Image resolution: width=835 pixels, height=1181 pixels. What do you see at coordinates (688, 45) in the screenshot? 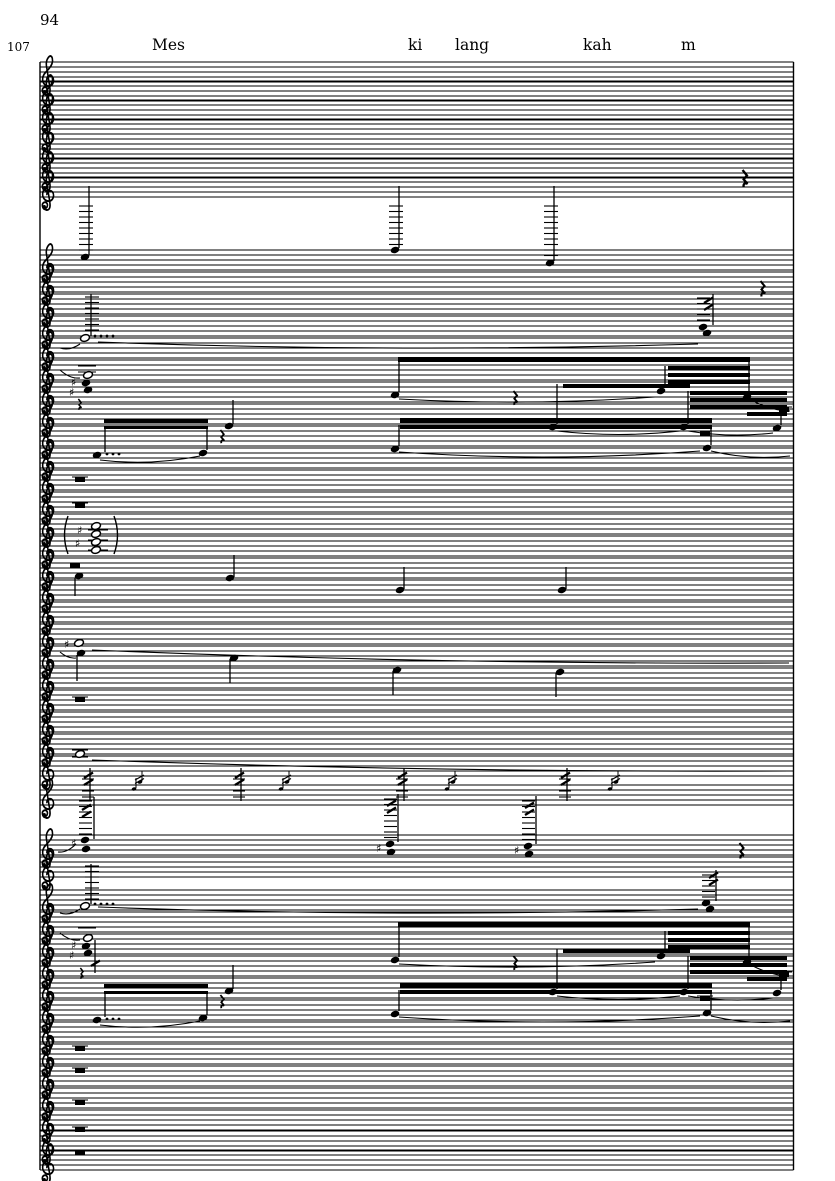
I see `lyric-syllable: m` at bounding box center [688, 45].